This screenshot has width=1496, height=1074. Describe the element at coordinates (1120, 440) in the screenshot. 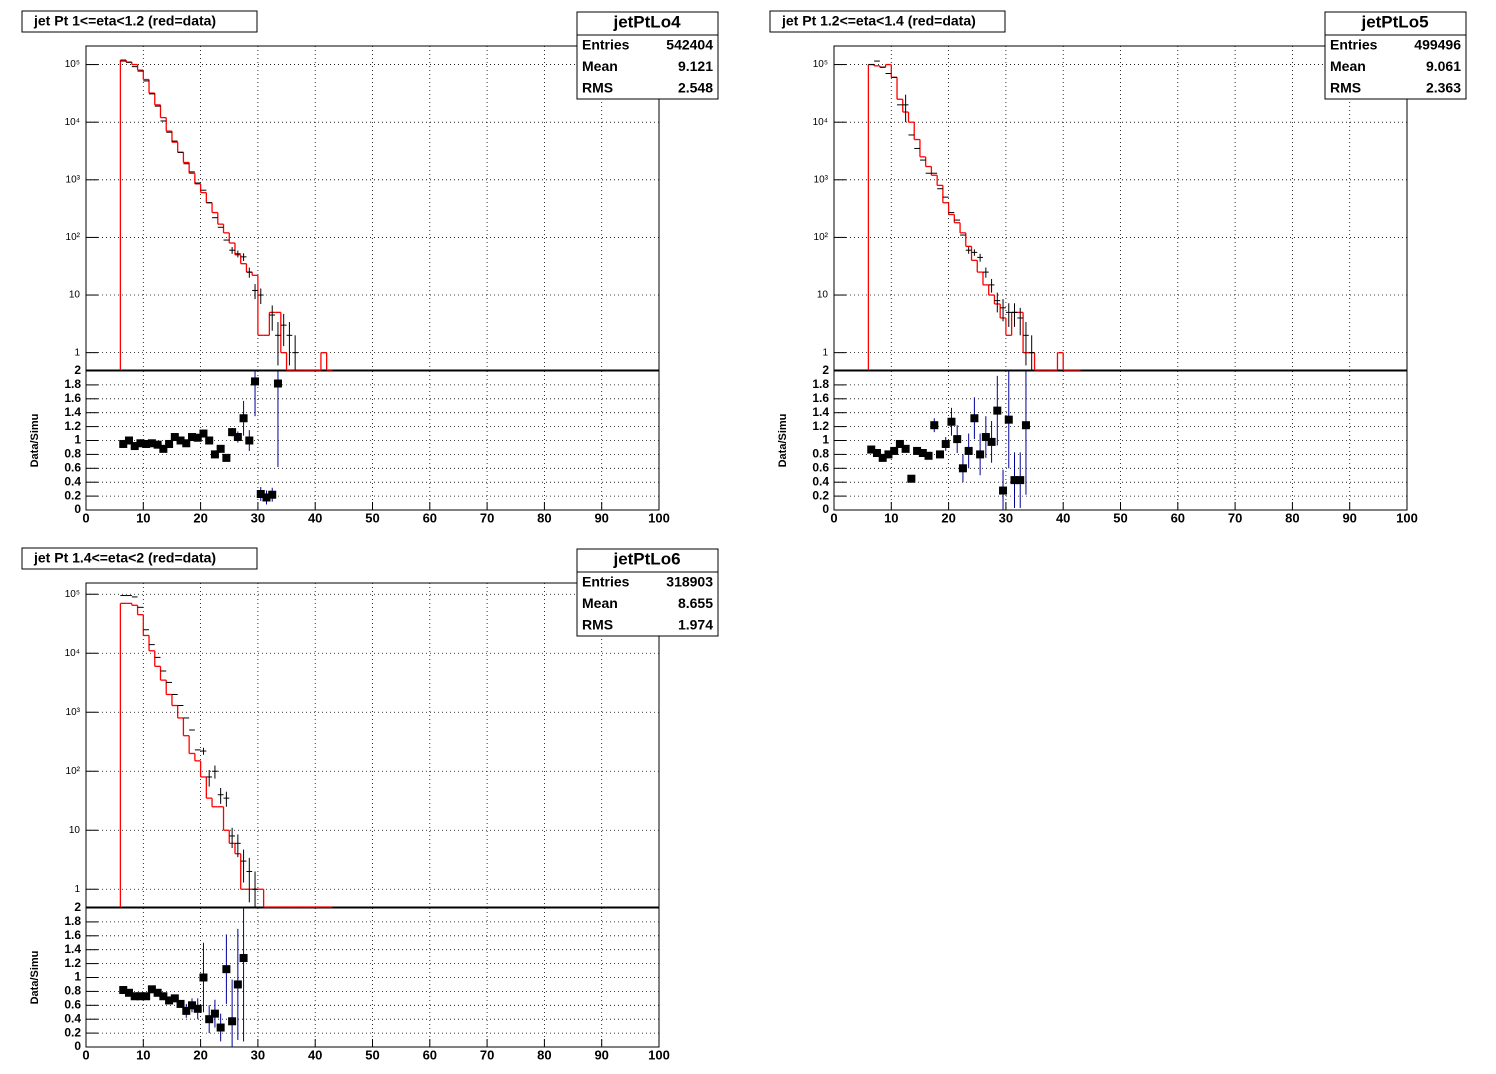

I see `ratio-frame` at that location.